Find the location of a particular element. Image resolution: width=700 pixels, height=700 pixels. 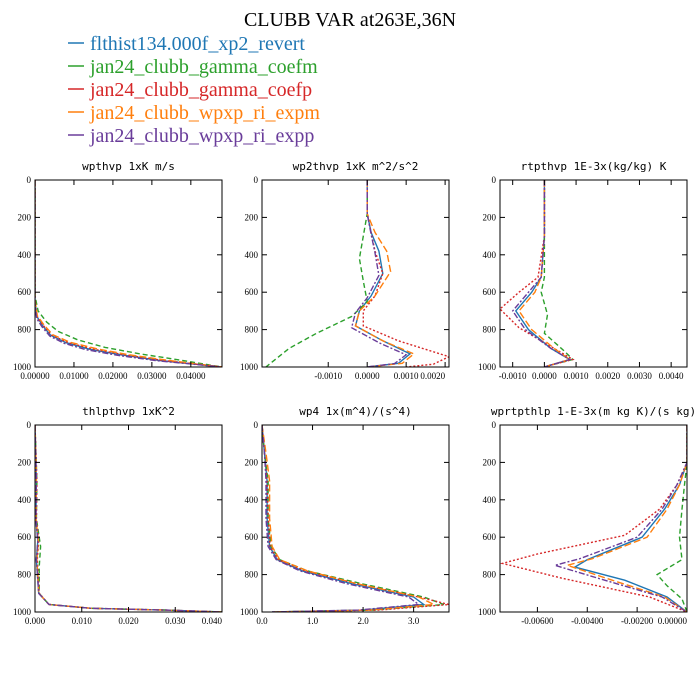

panel-title: wpthvp 1xK m/s is located at coordinates (128, 166).